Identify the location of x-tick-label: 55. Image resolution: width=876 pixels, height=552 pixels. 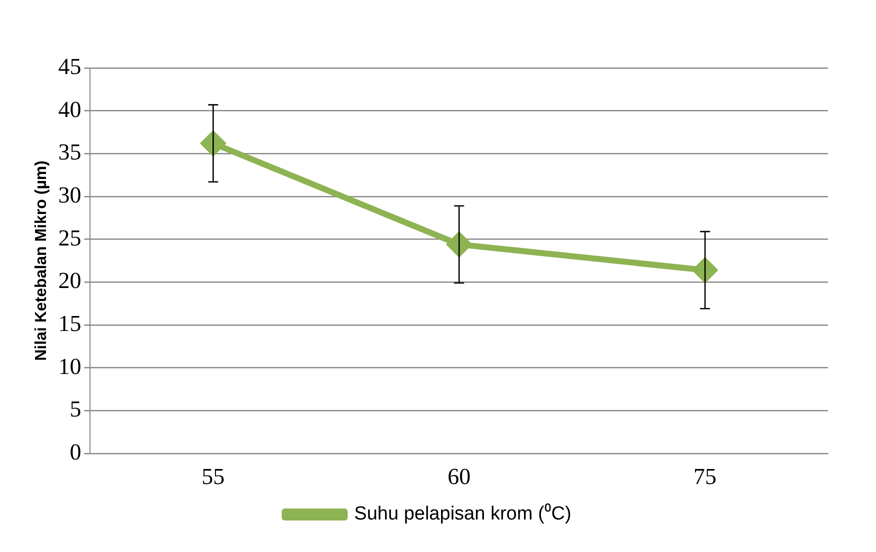
(213, 477).